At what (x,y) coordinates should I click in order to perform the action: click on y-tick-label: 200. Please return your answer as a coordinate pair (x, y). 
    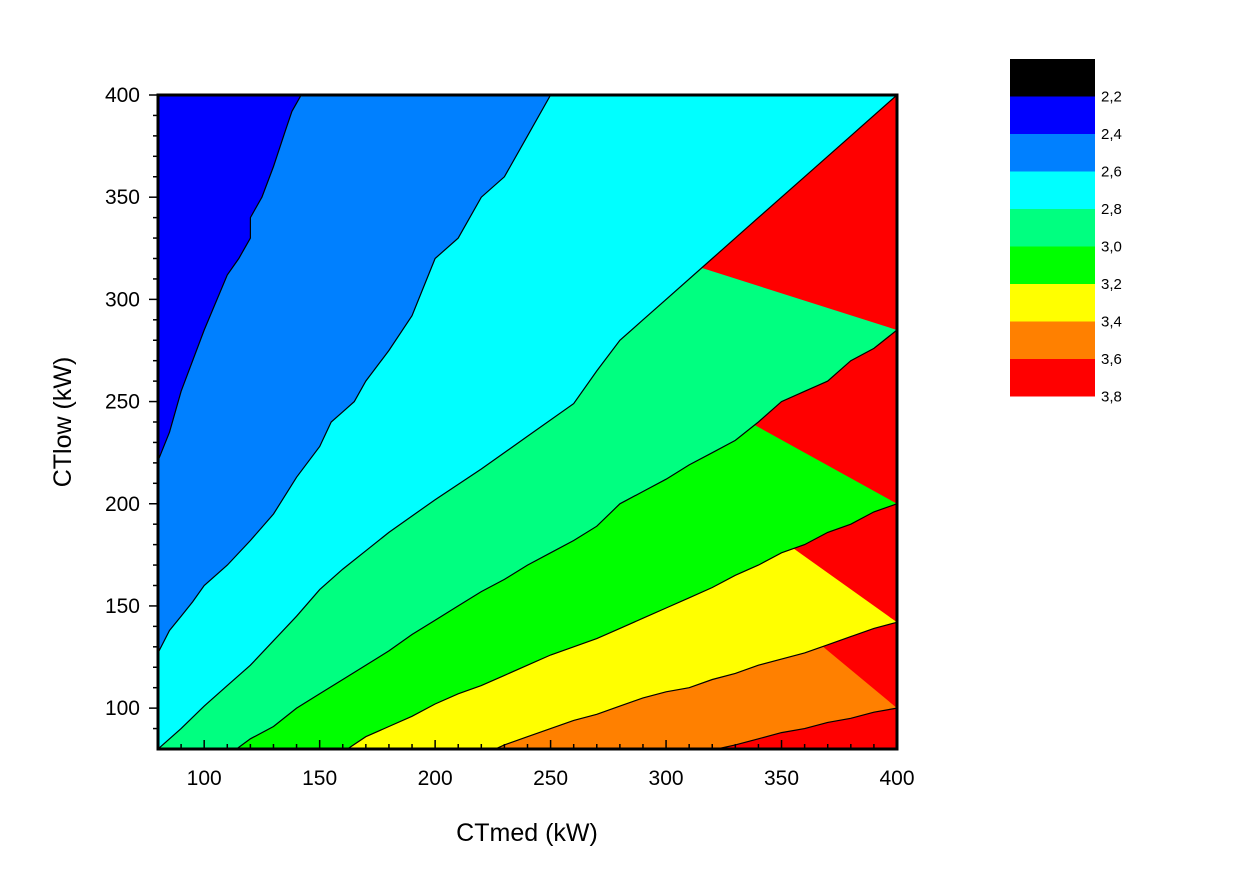
    Looking at the image, I should click on (122, 504).